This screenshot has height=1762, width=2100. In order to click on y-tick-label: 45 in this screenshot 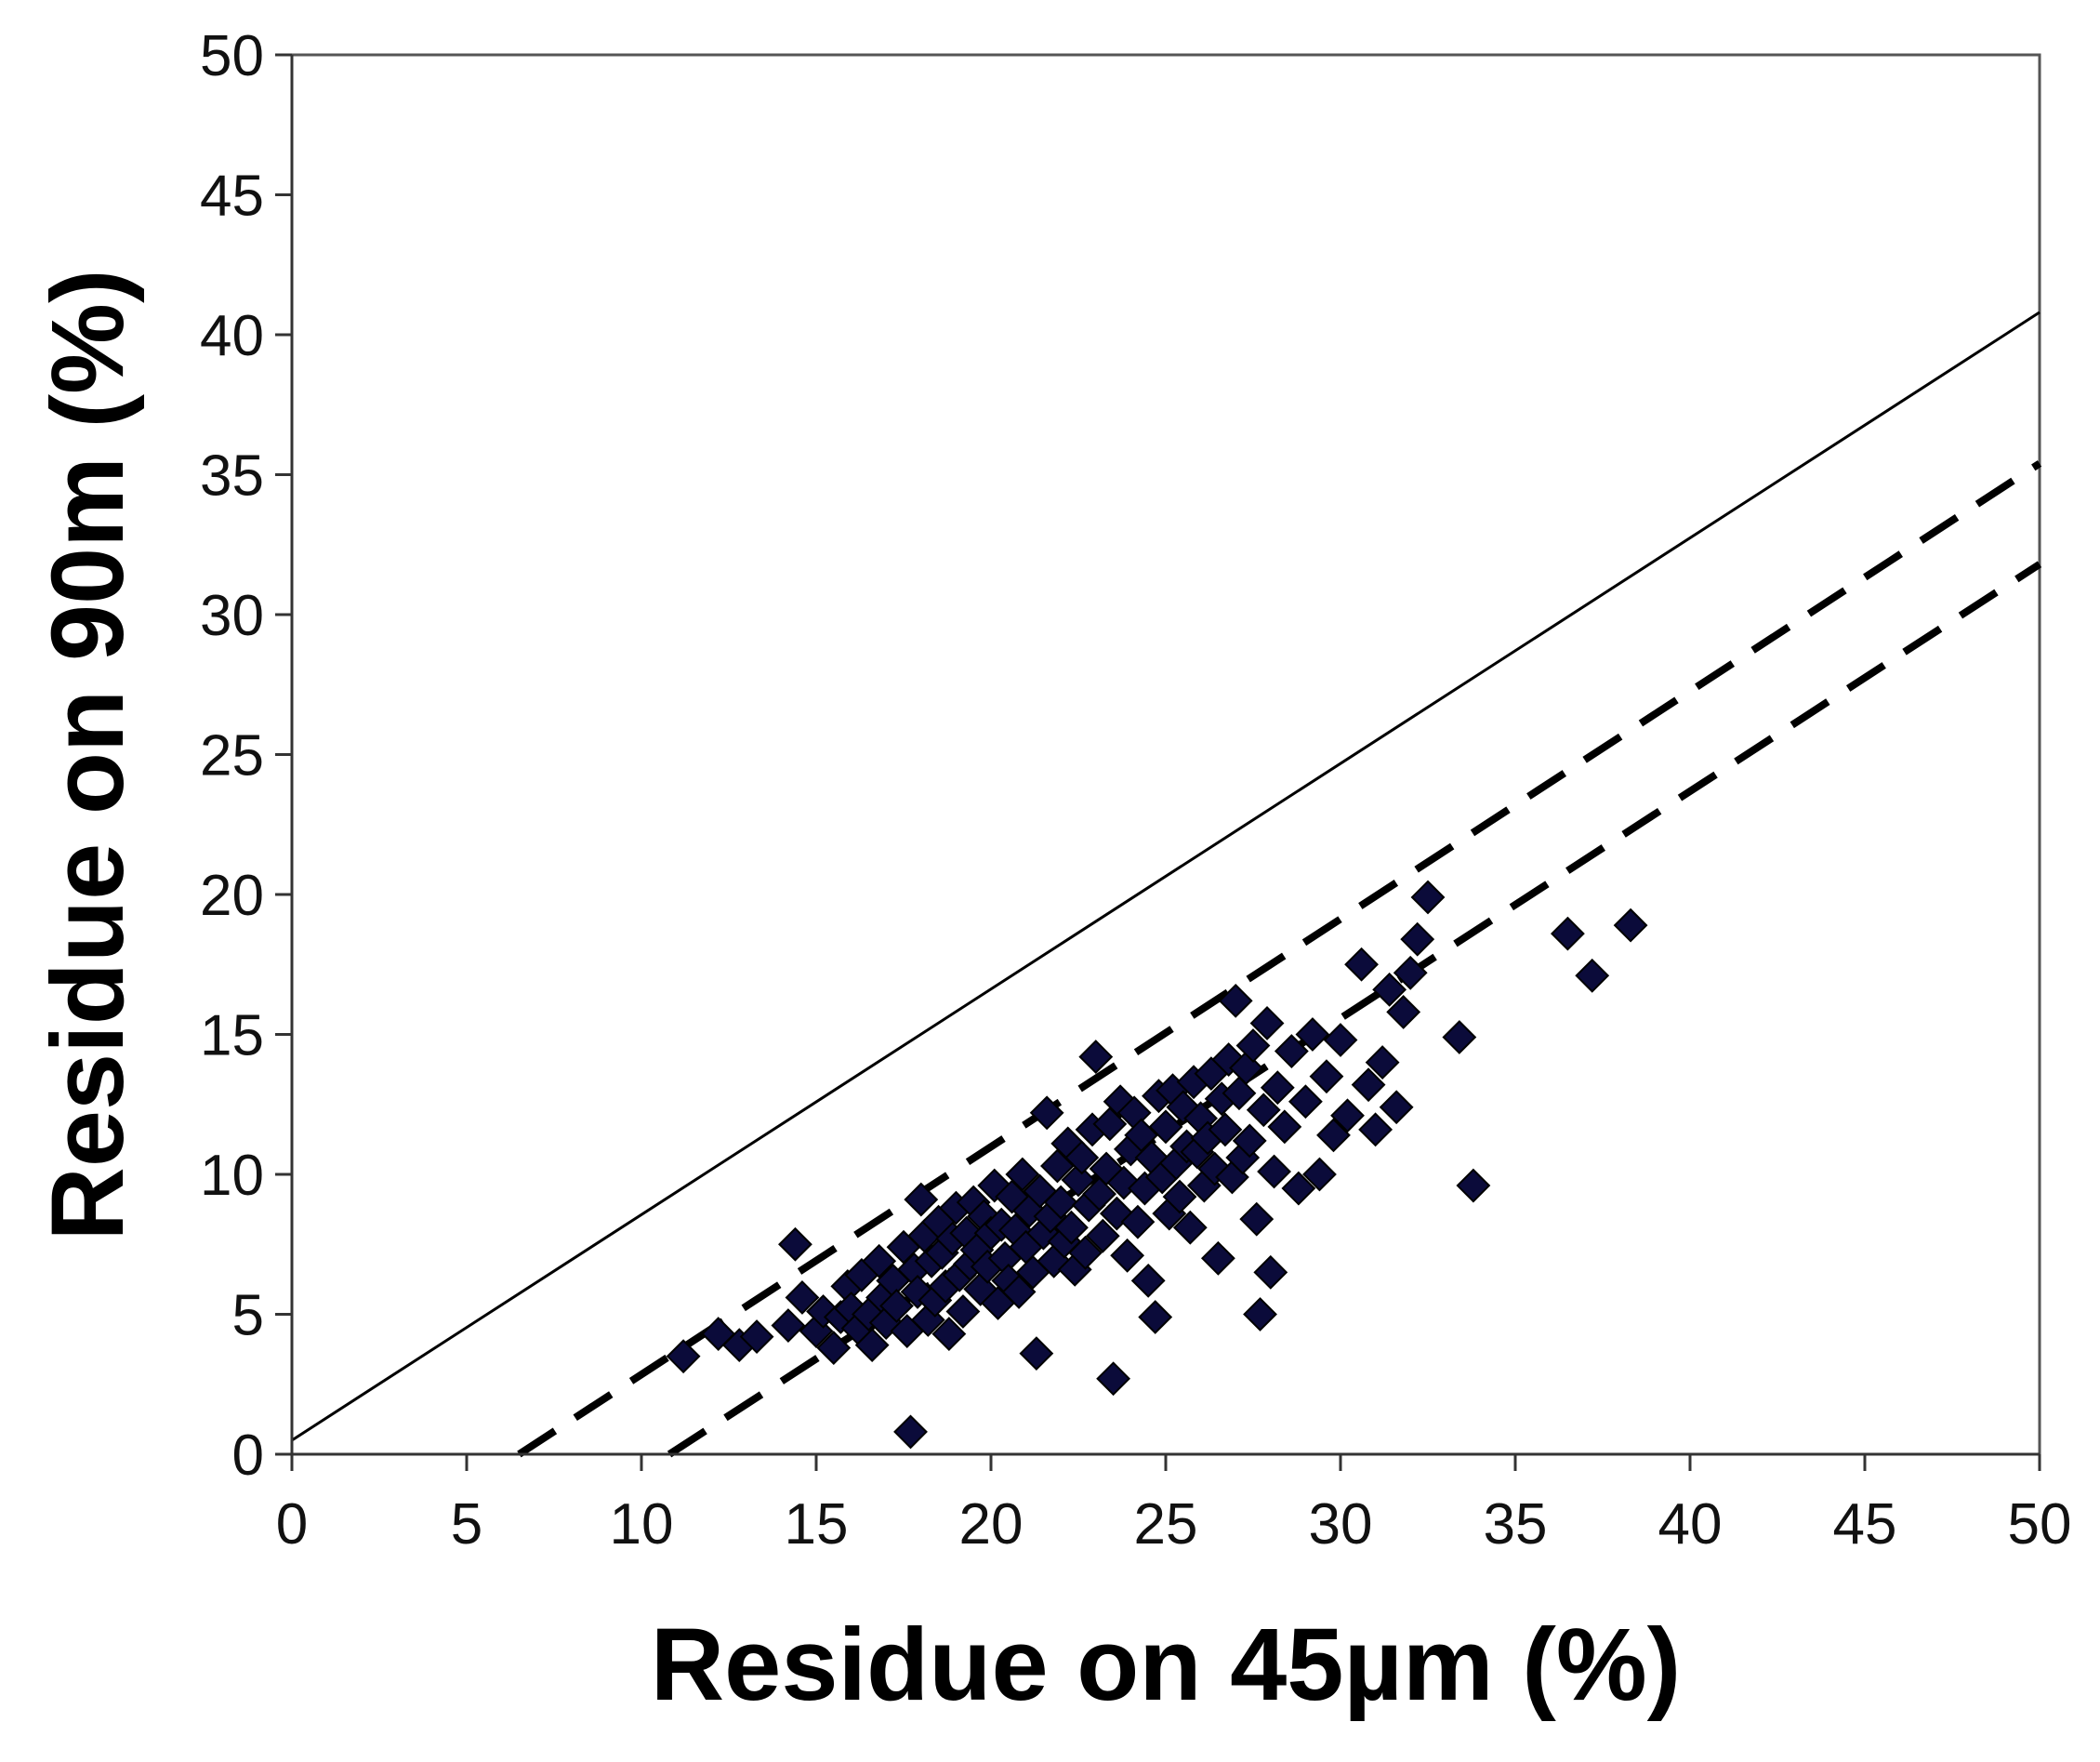, I will do `click(232, 197)`.